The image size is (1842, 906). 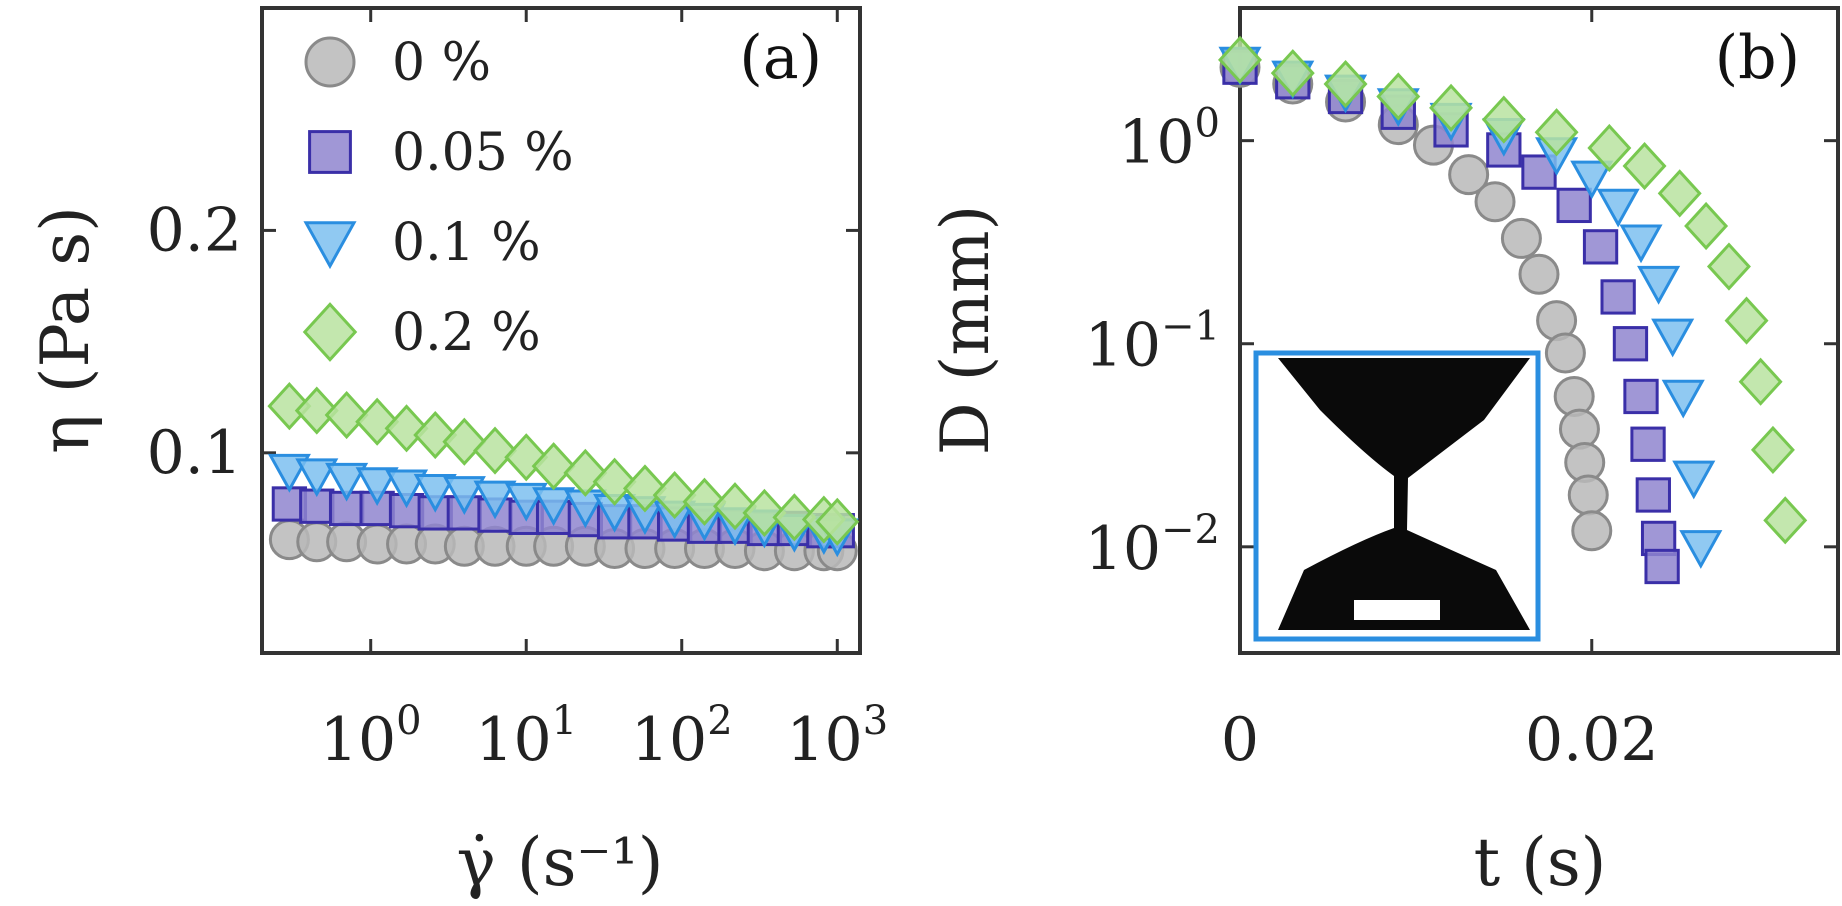 What do you see at coordinates (441, 63) in the screenshot?
I see `legend-label: 0 %` at bounding box center [441, 63].